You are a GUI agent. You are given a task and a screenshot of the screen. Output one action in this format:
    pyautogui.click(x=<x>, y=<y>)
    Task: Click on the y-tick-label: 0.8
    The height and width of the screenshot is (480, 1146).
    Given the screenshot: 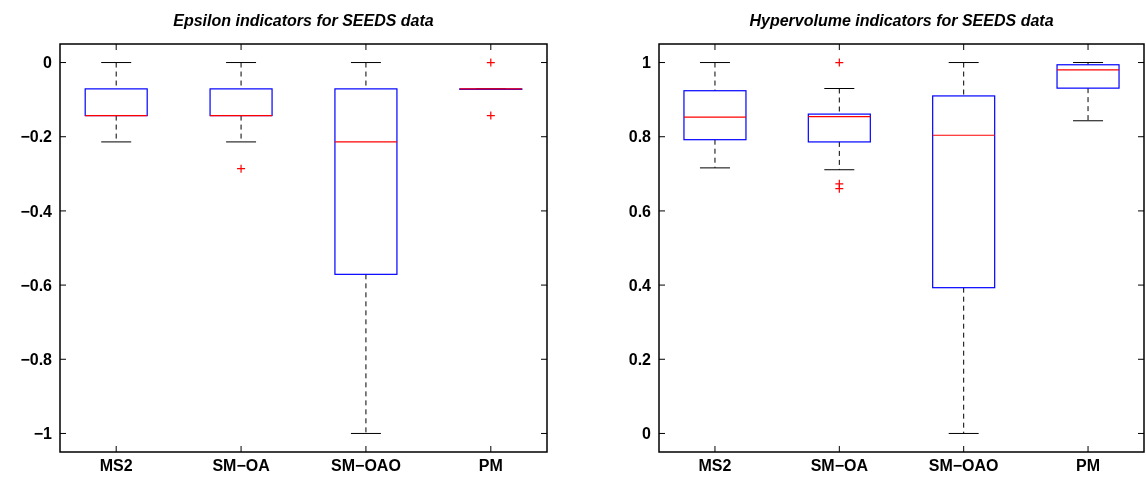 What is the action you would take?
    pyautogui.click(x=640, y=137)
    